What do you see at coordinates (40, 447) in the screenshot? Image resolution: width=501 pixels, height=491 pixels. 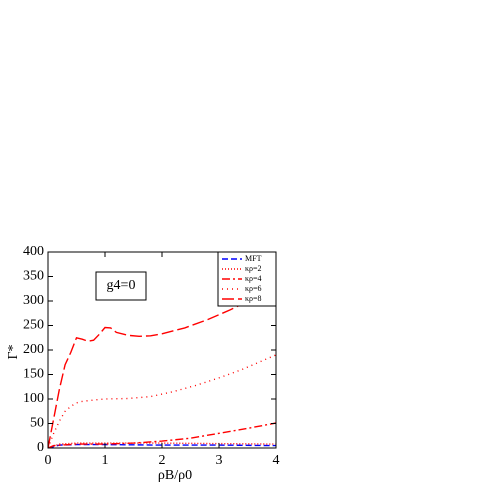 I see `y-tick-label: 0` at bounding box center [40, 447].